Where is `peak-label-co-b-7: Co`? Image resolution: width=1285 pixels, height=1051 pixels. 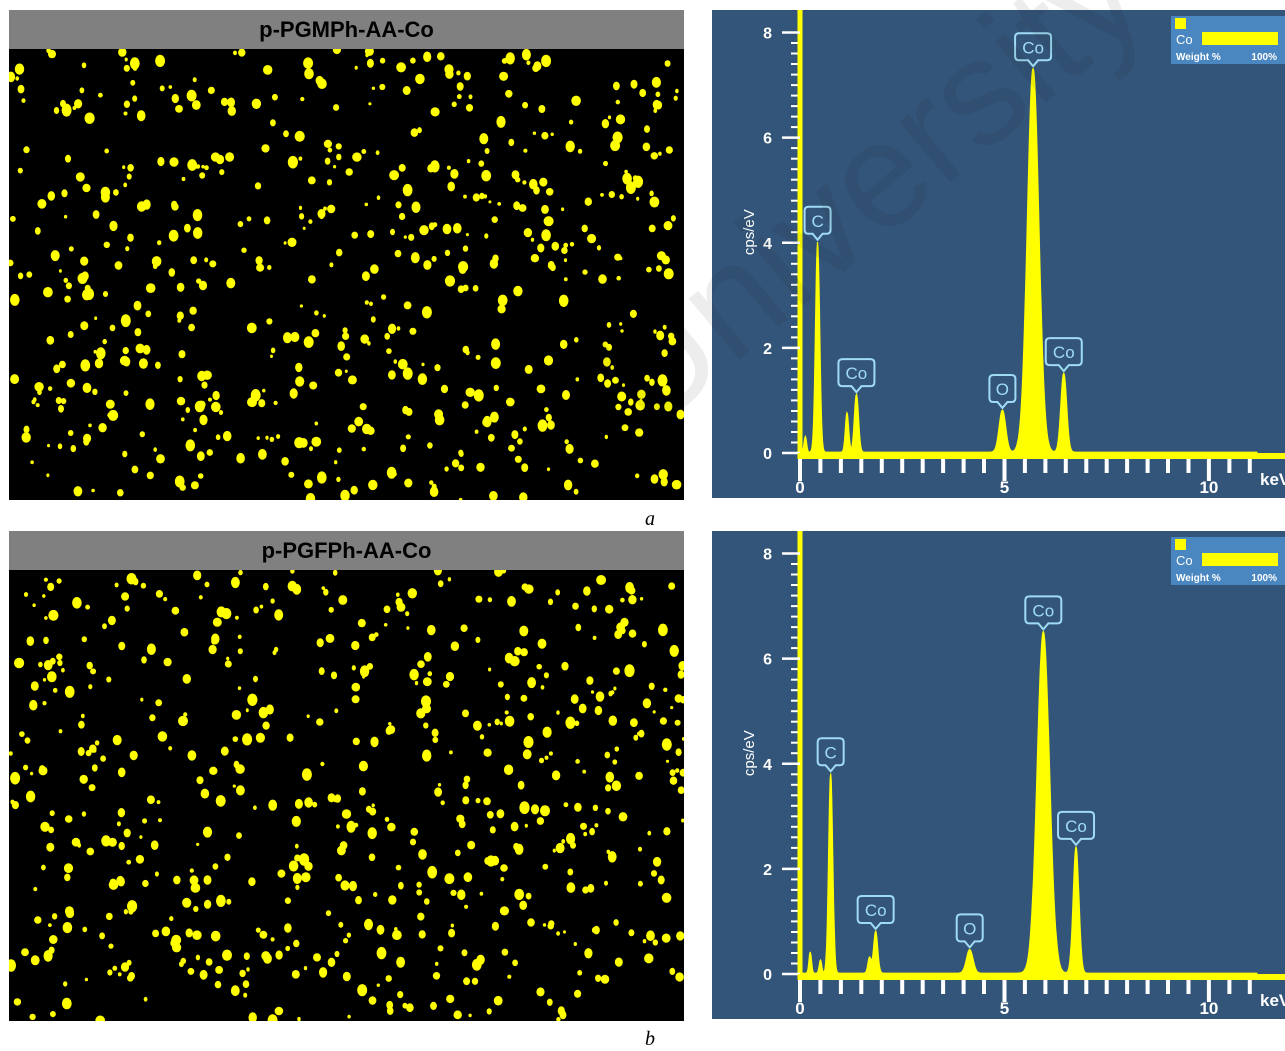
peak-label-co-b-7: Co is located at coordinates (1076, 828).